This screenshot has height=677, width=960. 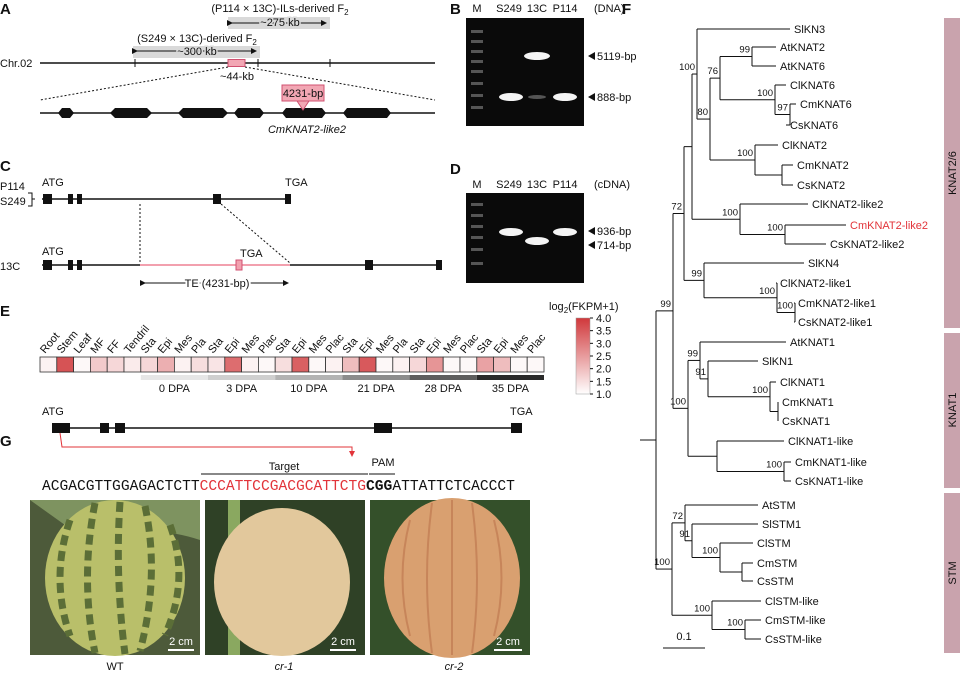 I want to click on panel-label: F, so click(x=626, y=9).